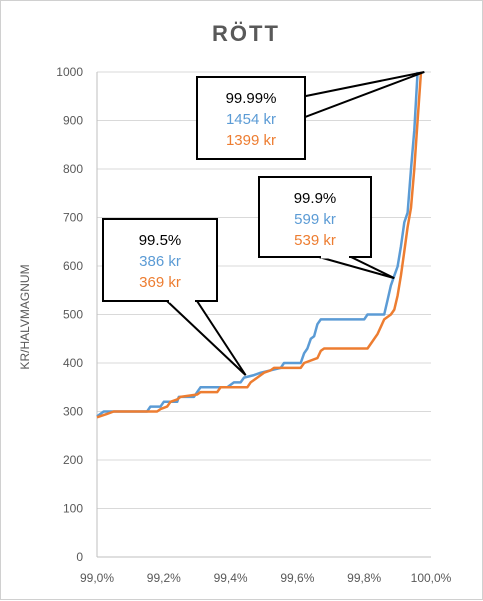 Image resolution: width=483 pixels, height=601 pixels. Describe the element at coordinates (297, 578) in the screenshot. I see `x-tick-label: 99,6%` at that location.